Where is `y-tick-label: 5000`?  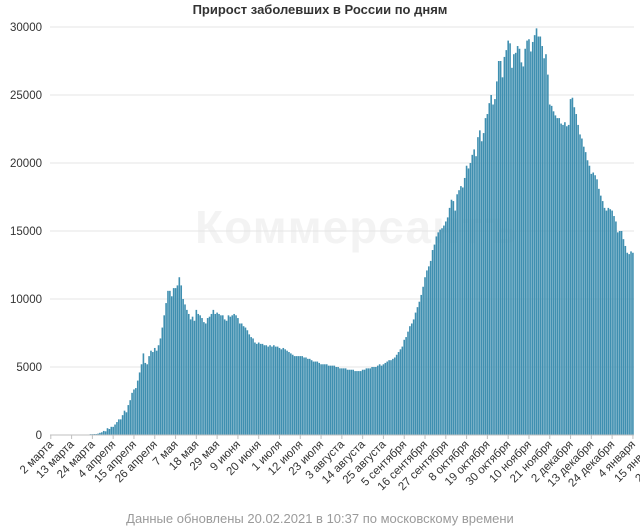
y-tick-label: 5000 is located at coordinates (29, 368).